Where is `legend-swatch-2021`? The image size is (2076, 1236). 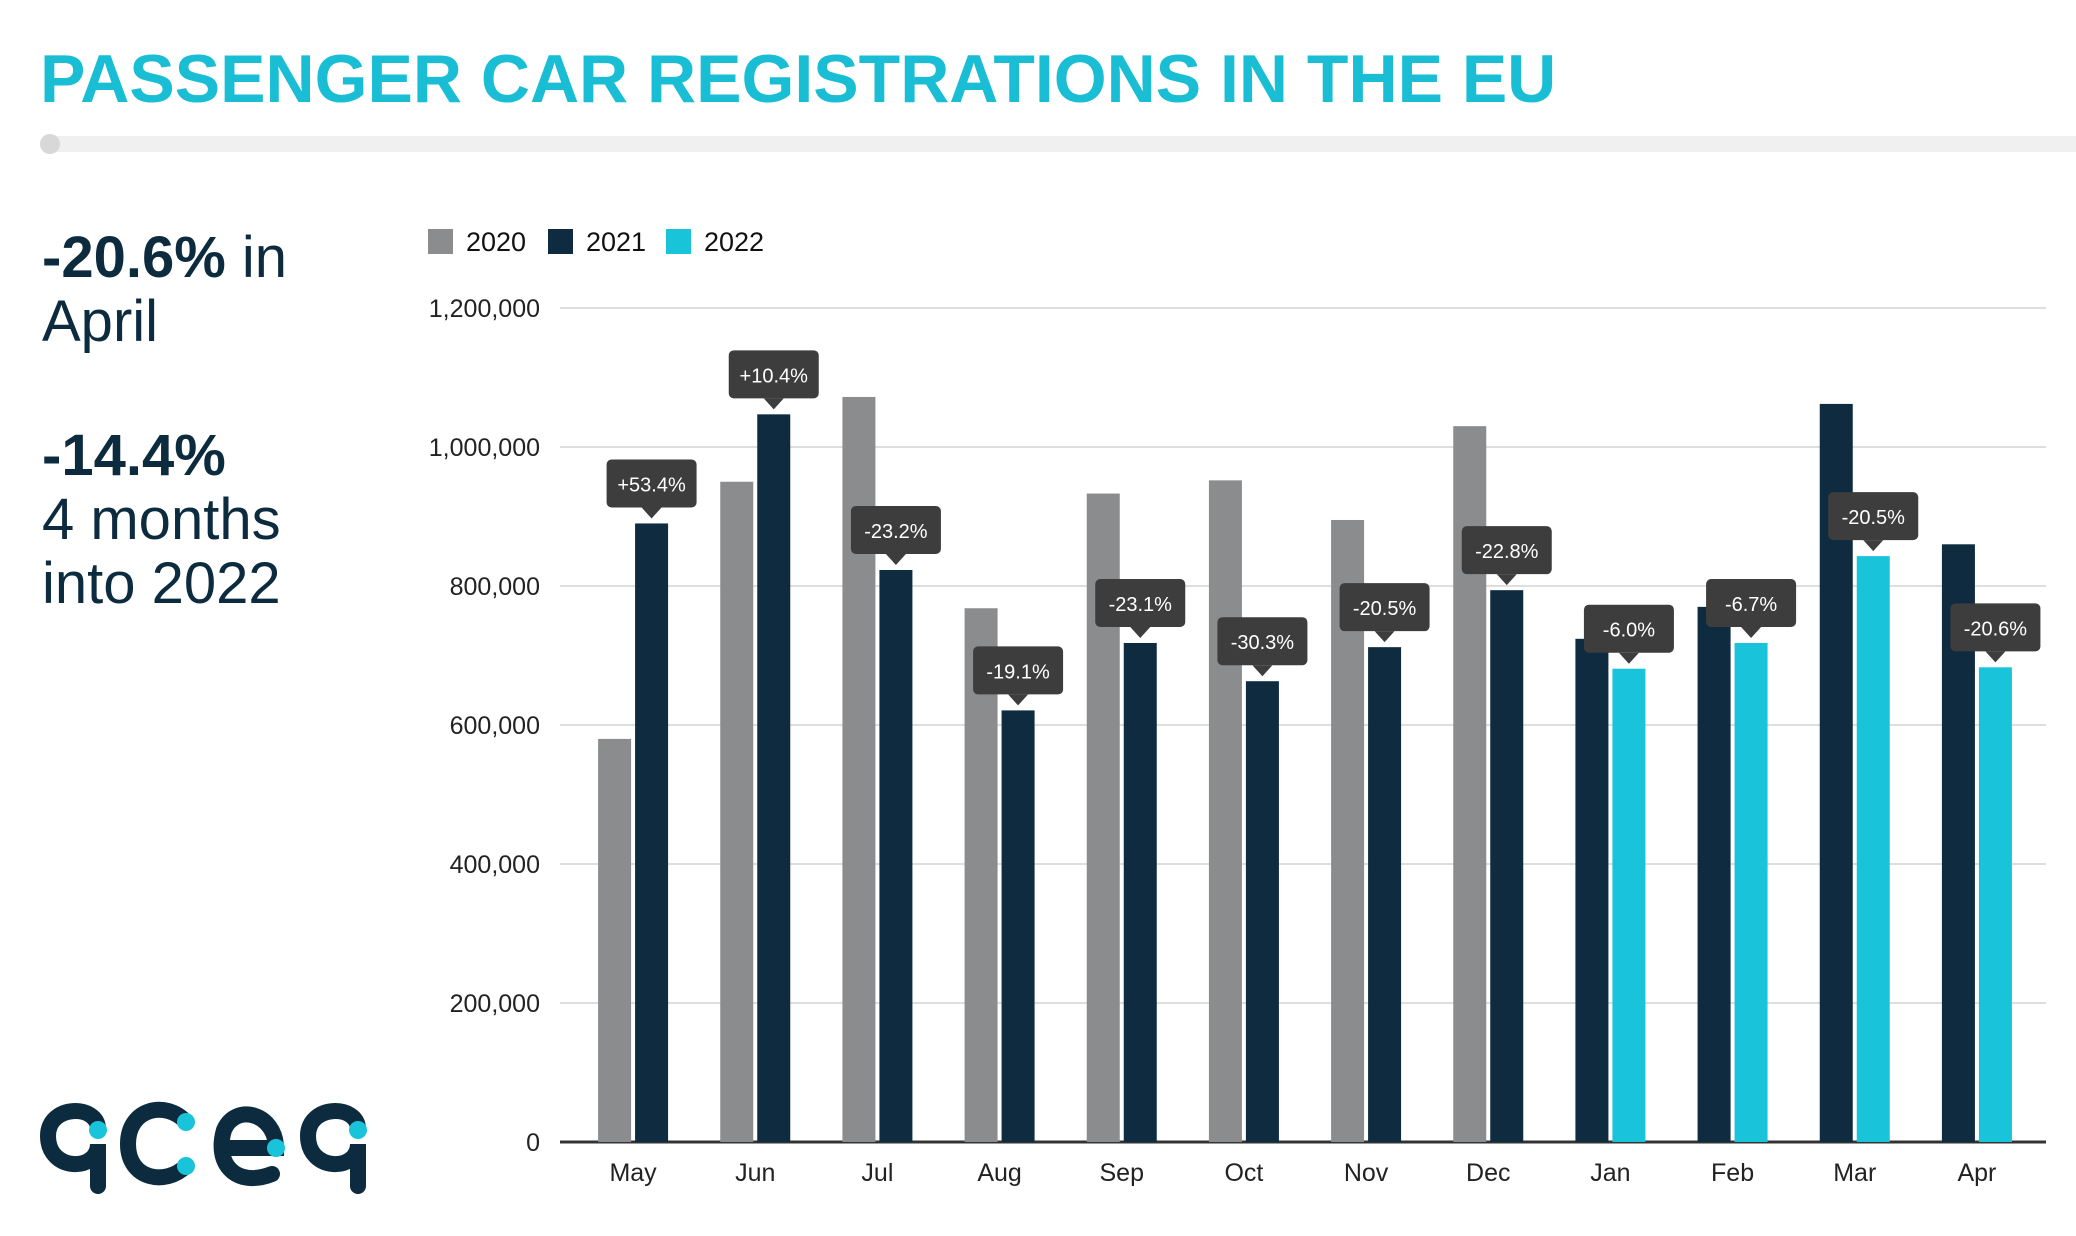
legend-swatch-2021 is located at coordinates (560, 241).